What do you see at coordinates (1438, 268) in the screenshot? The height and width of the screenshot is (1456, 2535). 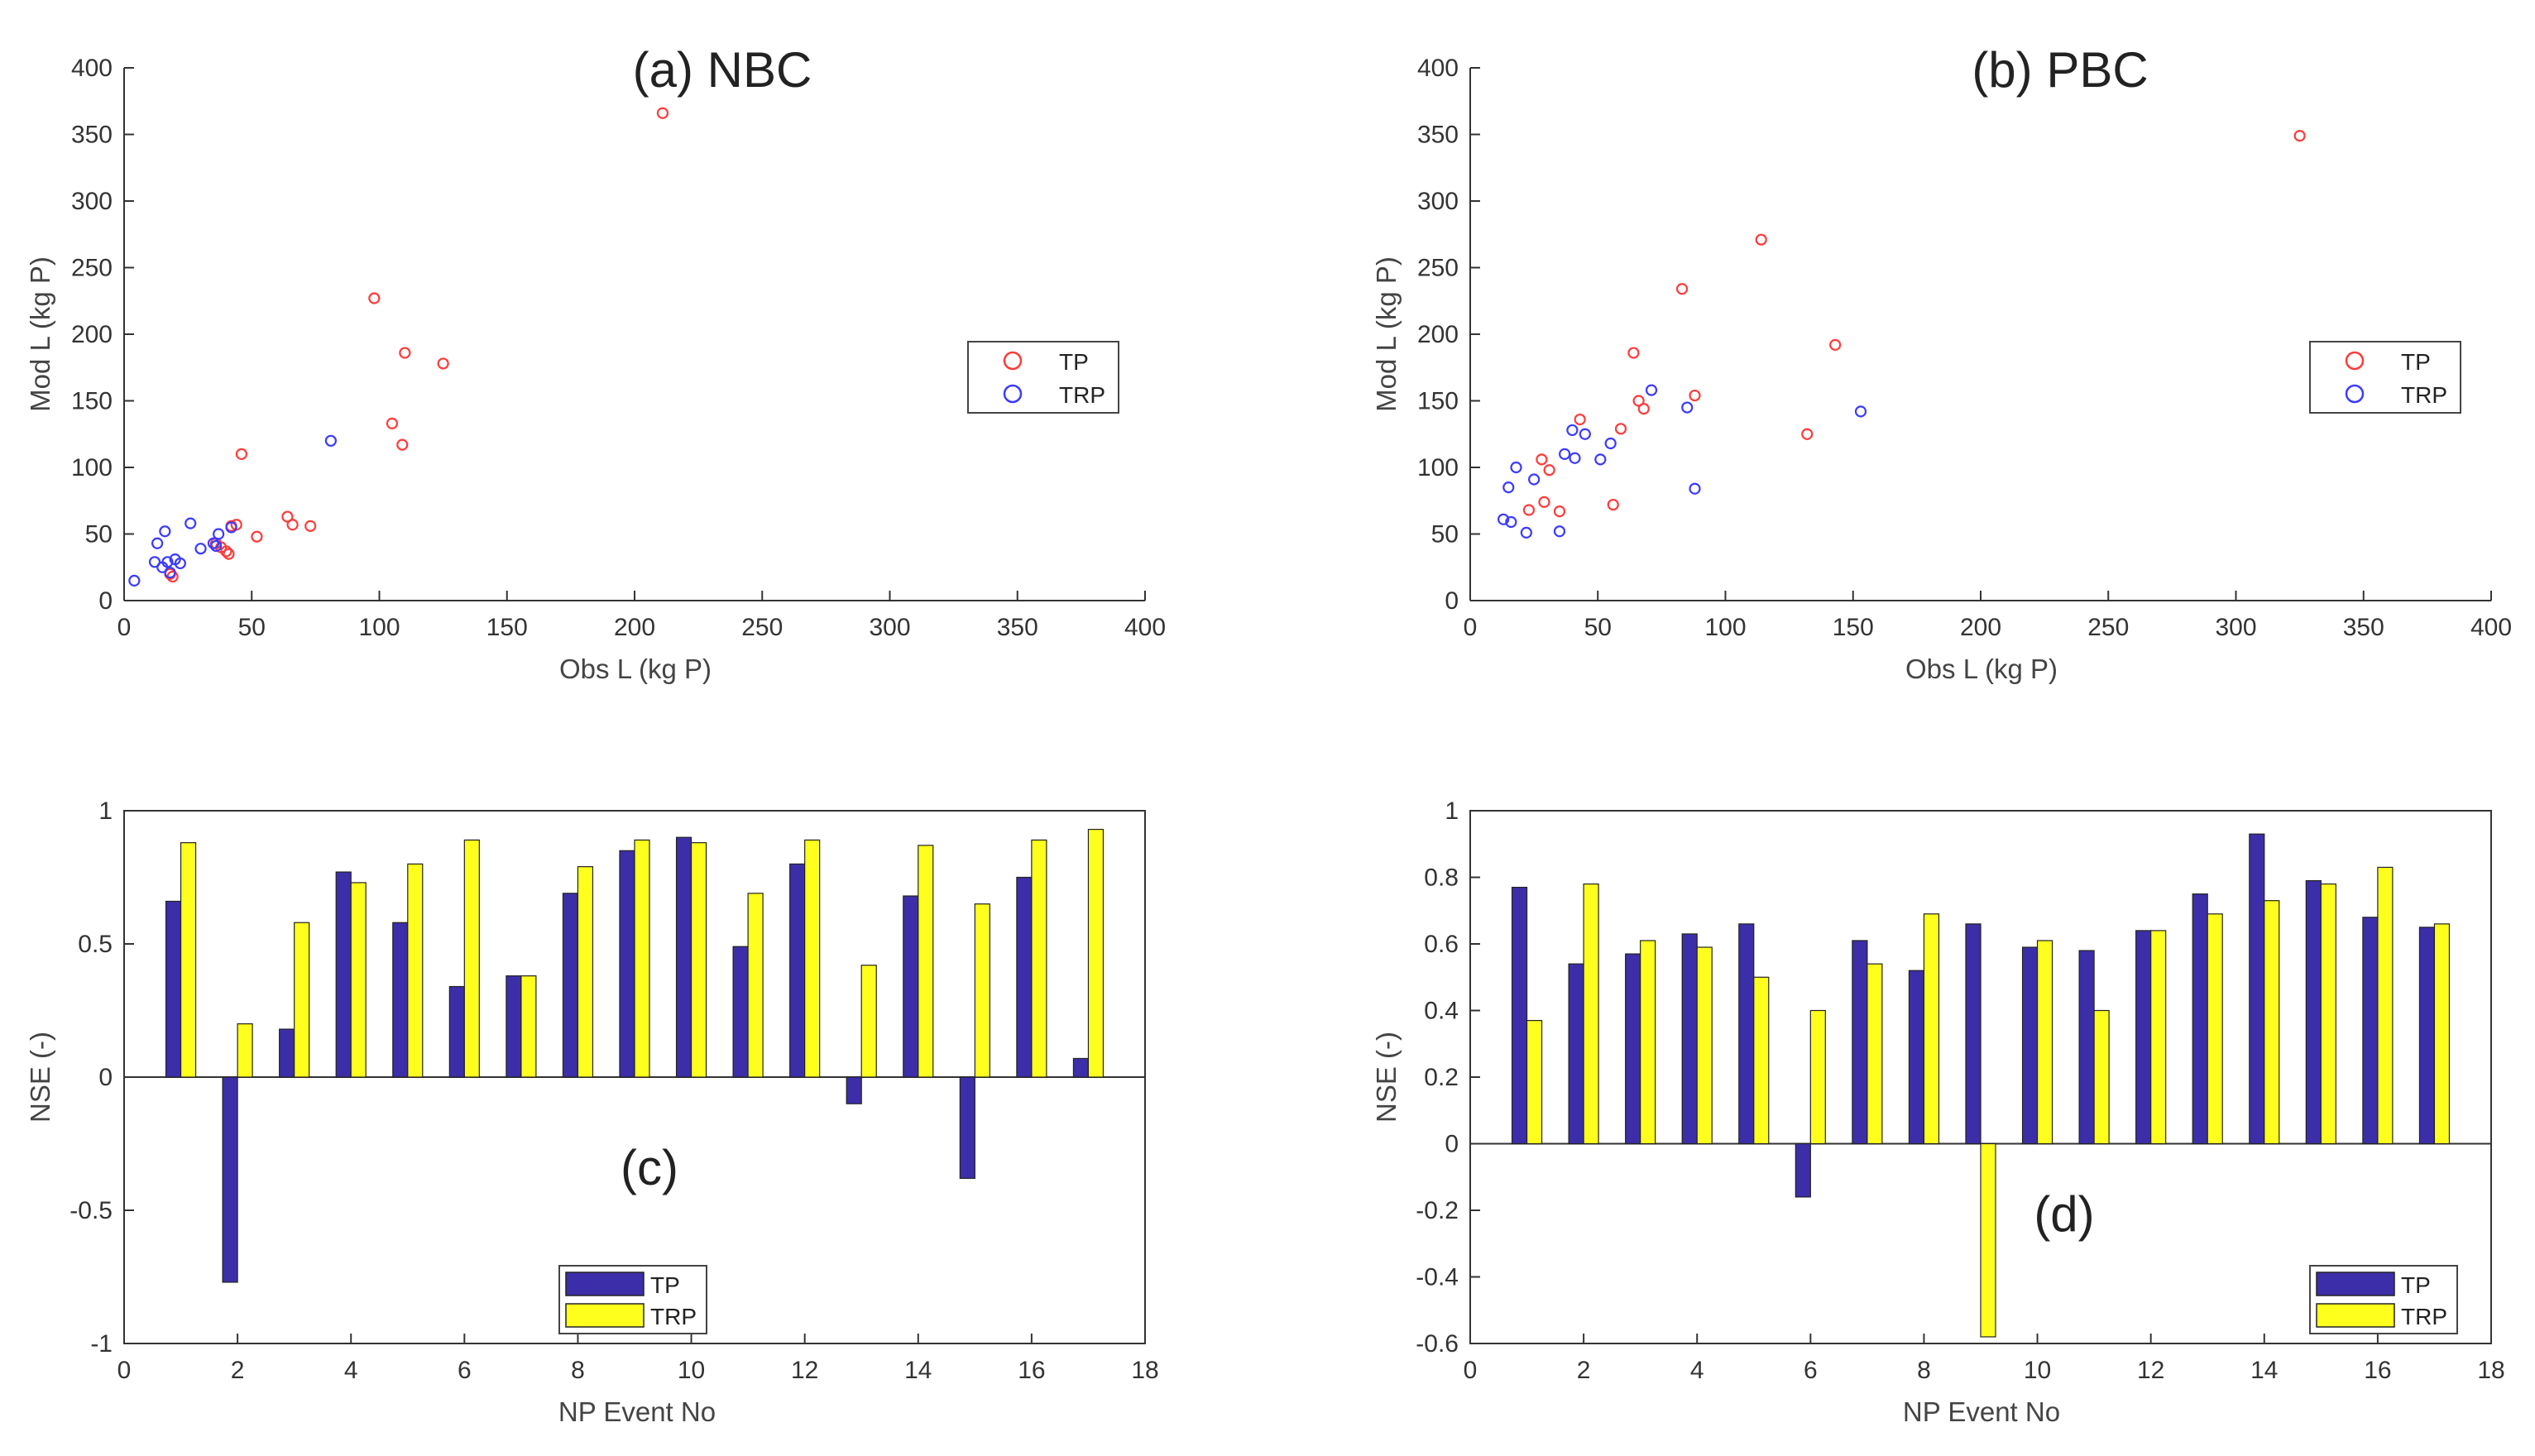 I see `y-tick-label: 250` at bounding box center [1438, 268].